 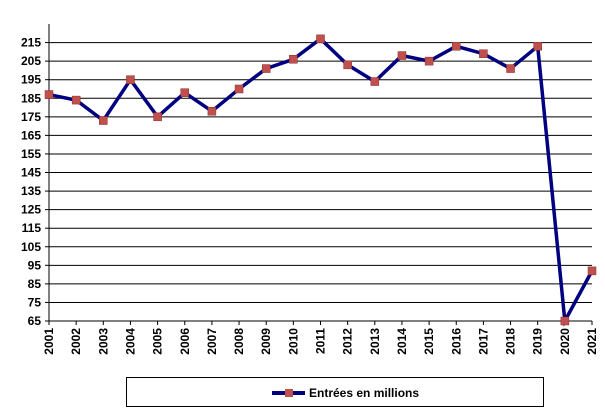 What do you see at coordinates (103, 341) in the screenshot?
I see `x-tick-label: 2003` at bounding box center [103, 341].